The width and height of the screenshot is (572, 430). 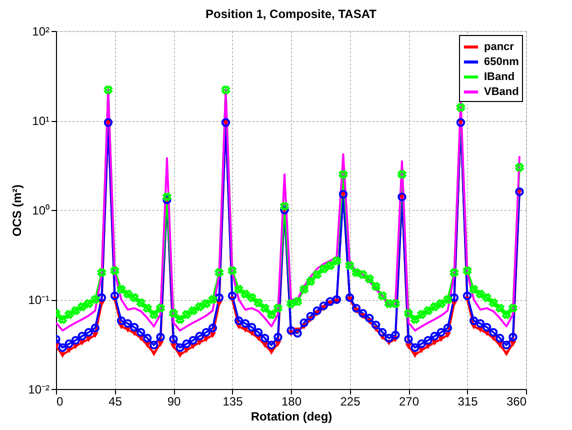 I want to click on y-tick-label: 10¹, so click(x=41, y=121).